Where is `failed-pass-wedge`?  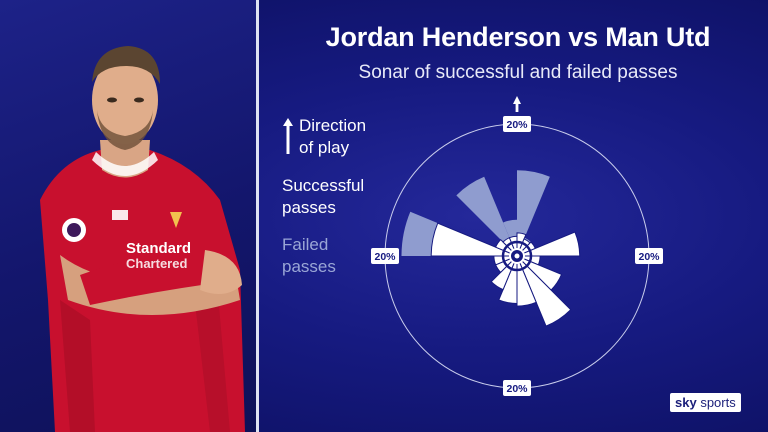 failed-pass-wedge is located at coordinates (486, 216).